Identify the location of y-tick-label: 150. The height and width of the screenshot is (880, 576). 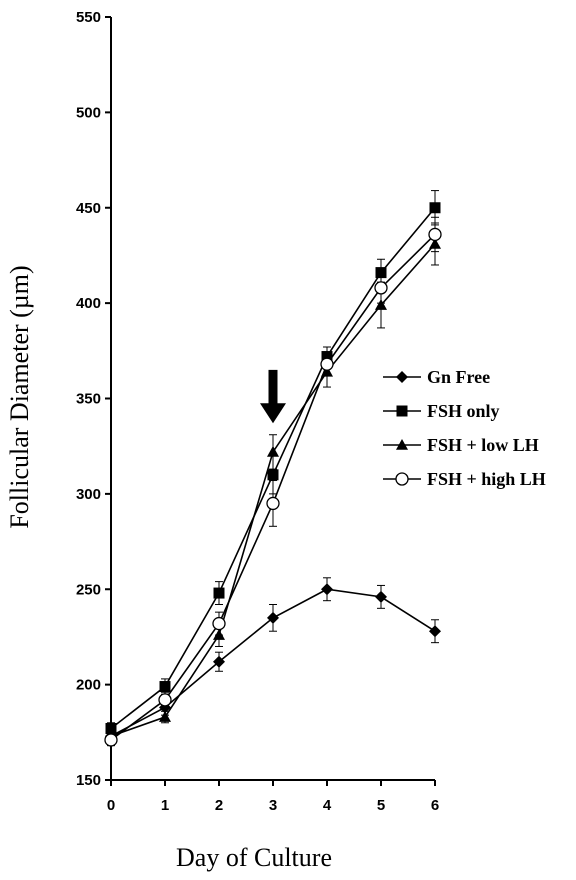
(88, 780).